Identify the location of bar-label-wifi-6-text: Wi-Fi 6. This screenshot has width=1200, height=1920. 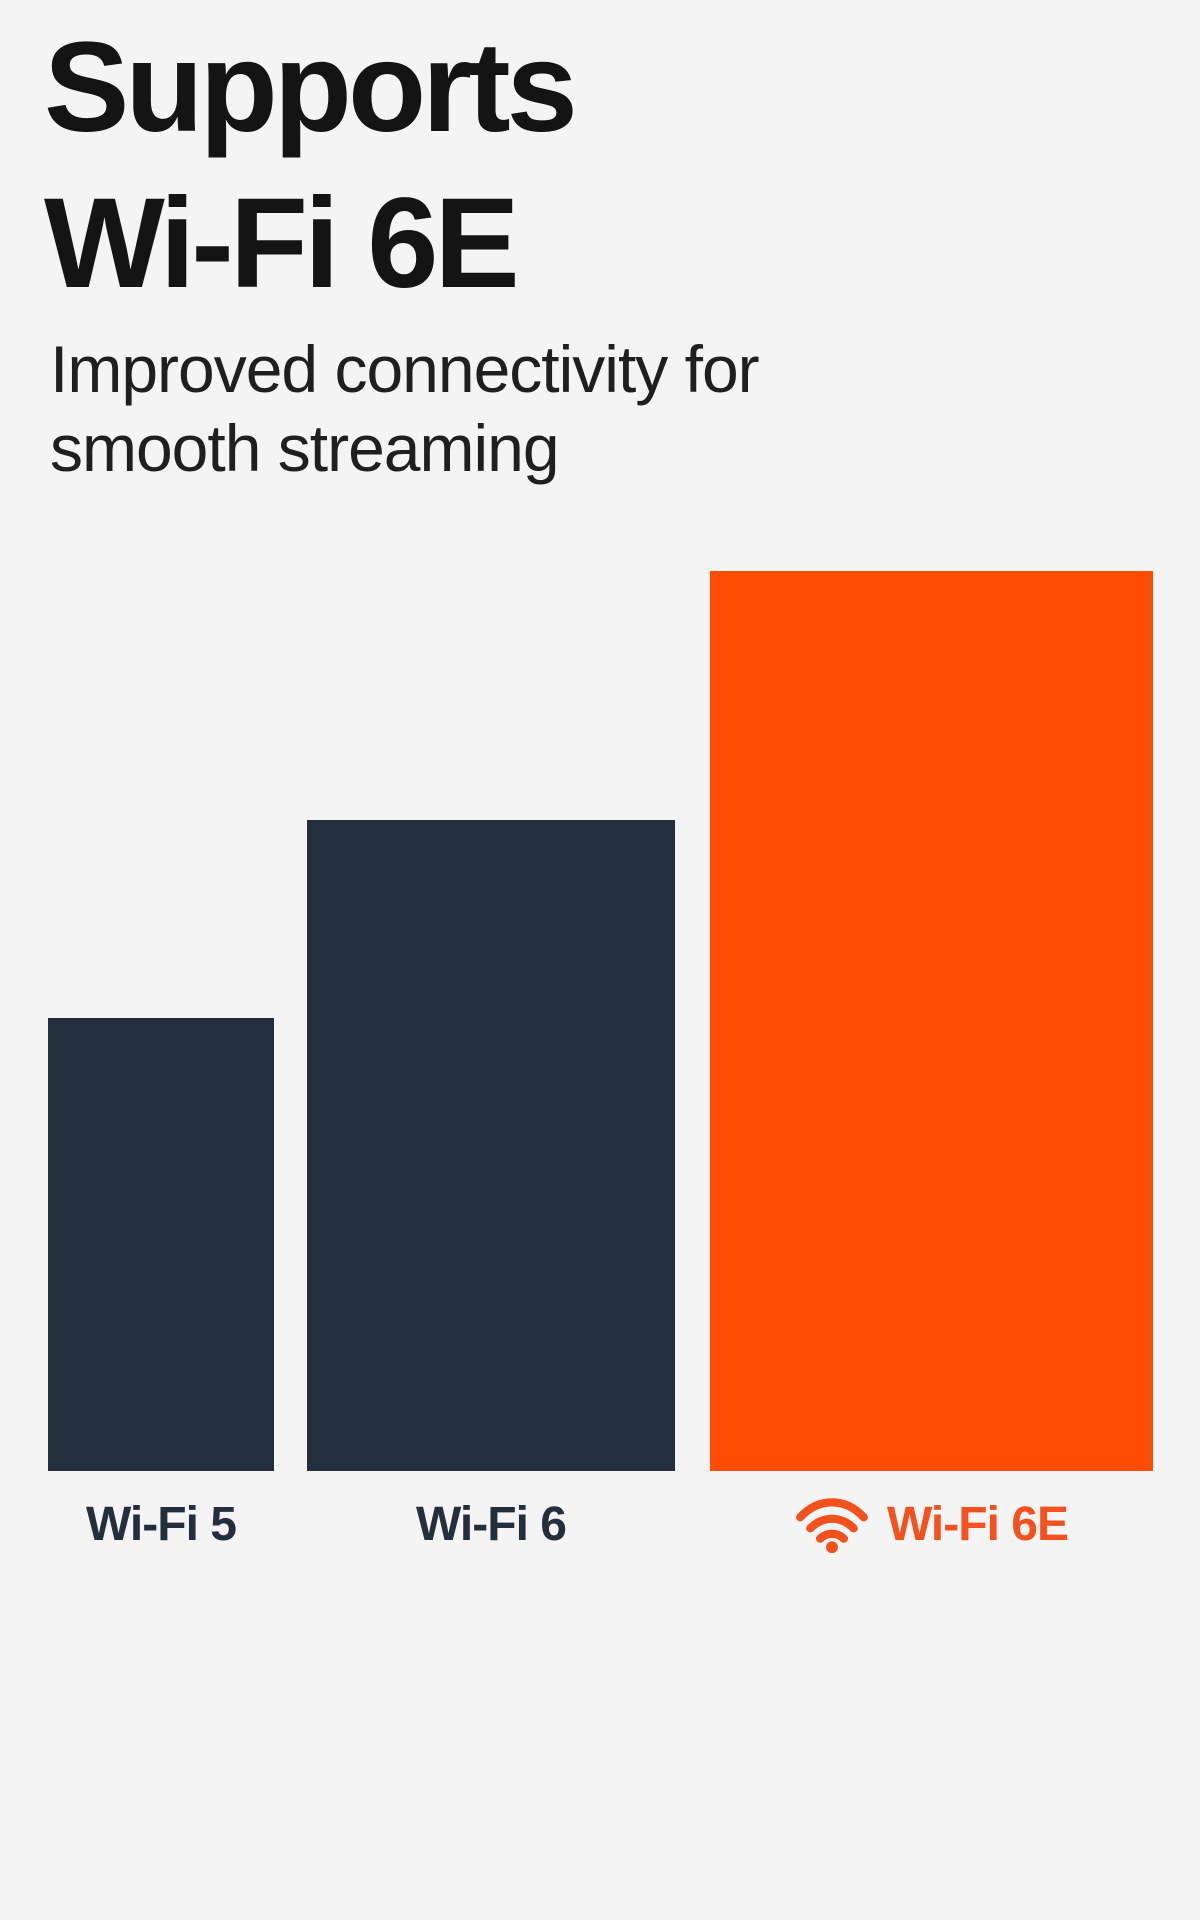
(491, 1524).